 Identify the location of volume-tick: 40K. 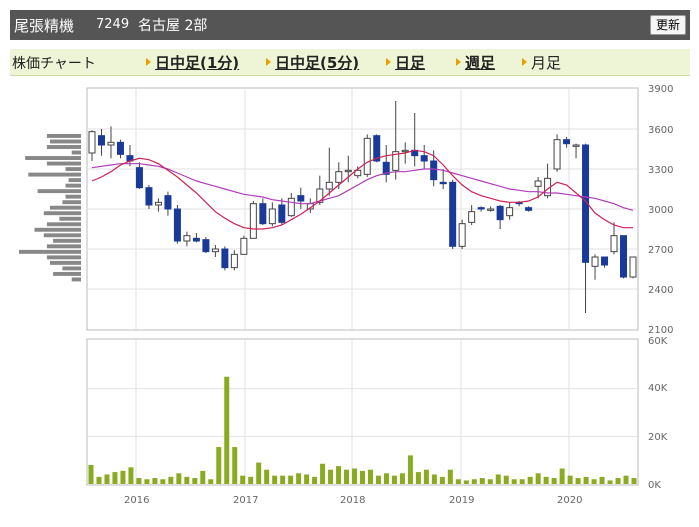
(658, 388).